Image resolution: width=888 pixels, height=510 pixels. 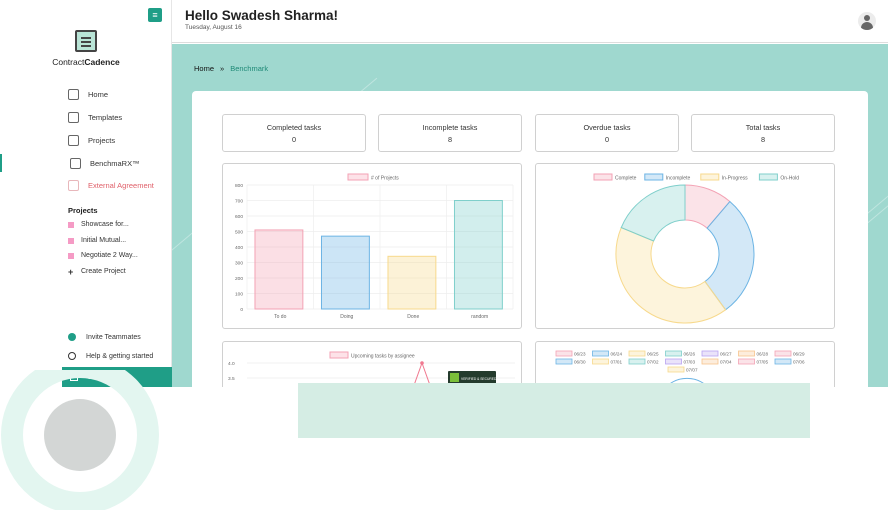 I want to click on spinner-ring, so click(x=80, y=440).